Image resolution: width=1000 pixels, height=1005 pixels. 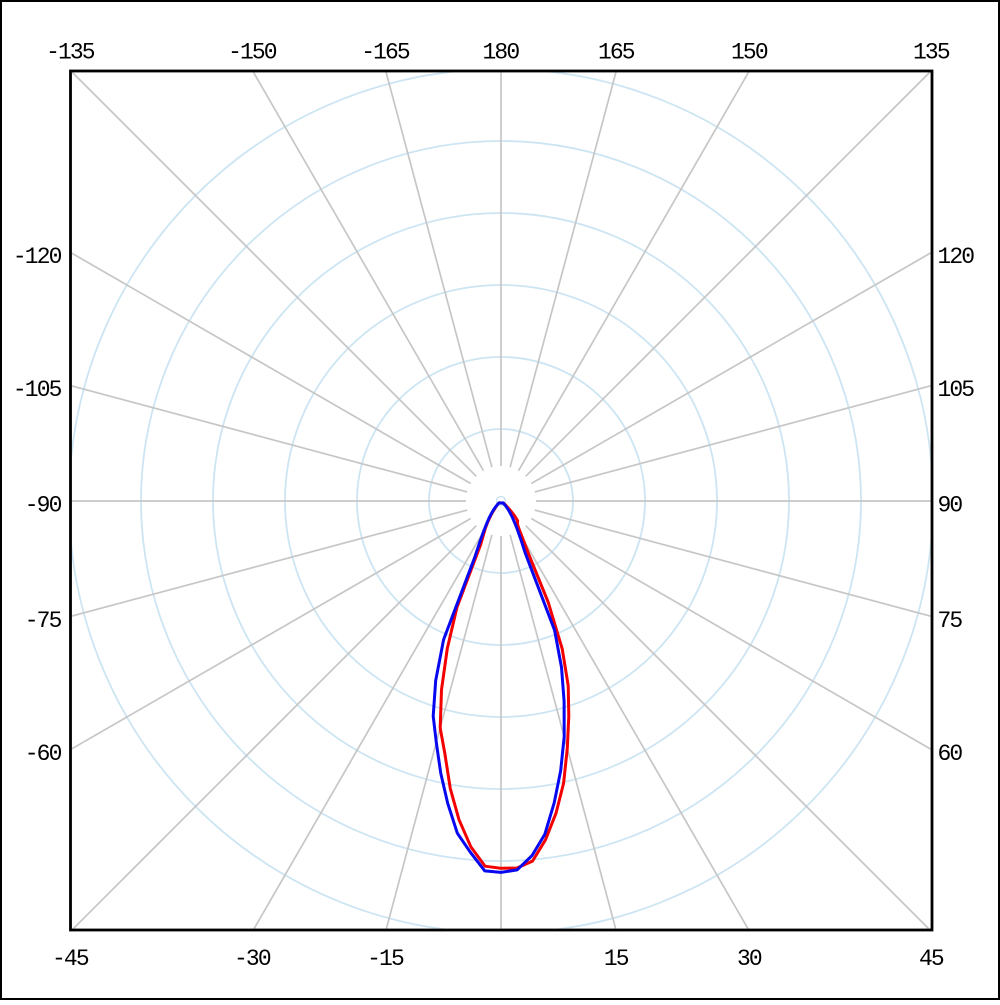 What do you see at coordinates (43, 754) in the screenshot?
I see `svg-text: -60` at bounding box center [43, 754].